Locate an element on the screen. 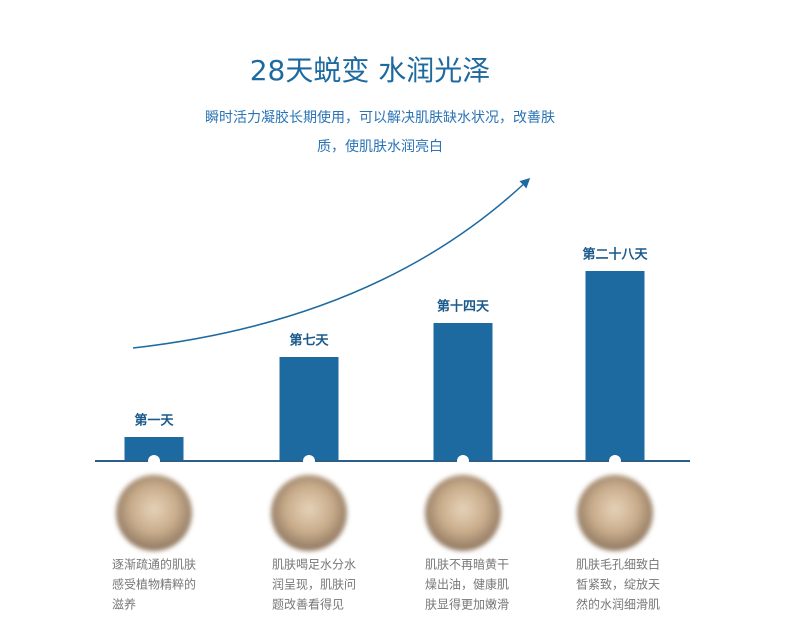 The height and width of the screenshot is (640, 790). description-line: 润呈现，肌肤问 is located at coordinates (314, 584).